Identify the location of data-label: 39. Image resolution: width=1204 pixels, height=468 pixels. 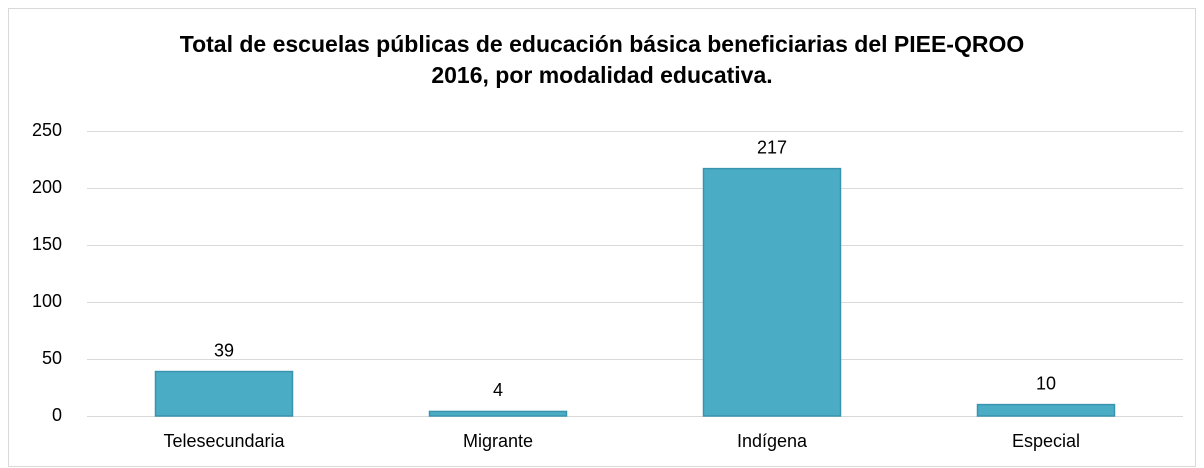
(224, 350).